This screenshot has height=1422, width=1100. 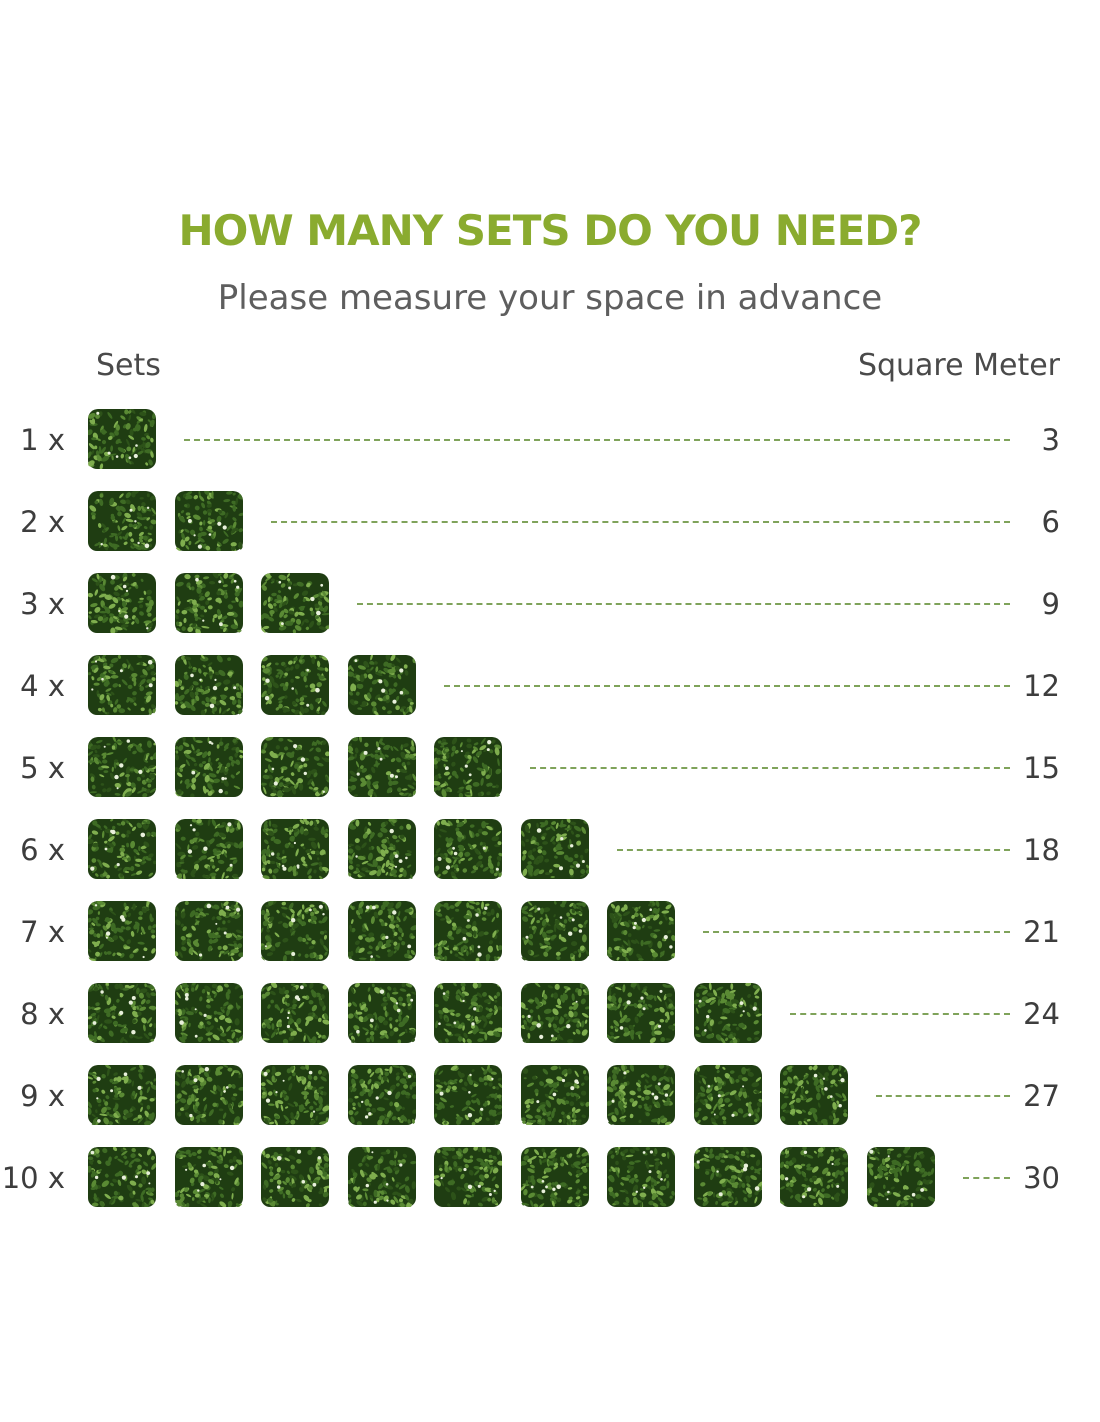 I want to click on sets-count-label: 8 x, so click(x=42, y=1014).